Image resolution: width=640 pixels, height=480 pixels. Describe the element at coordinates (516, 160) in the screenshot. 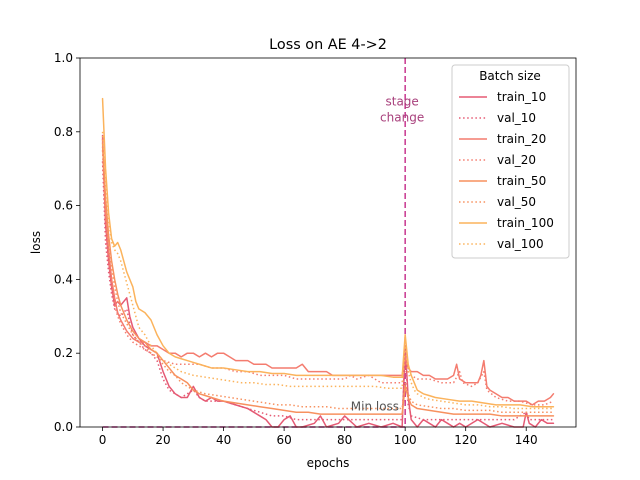

I see `legend-label-val-20: val_20` at that location.